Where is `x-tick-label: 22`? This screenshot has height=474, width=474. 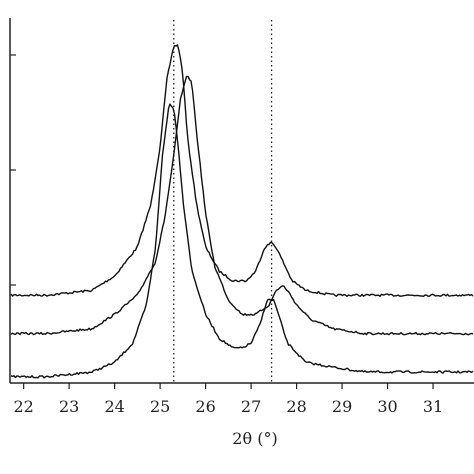
x-tick-label: 22 is located at coordinates (23, 406).